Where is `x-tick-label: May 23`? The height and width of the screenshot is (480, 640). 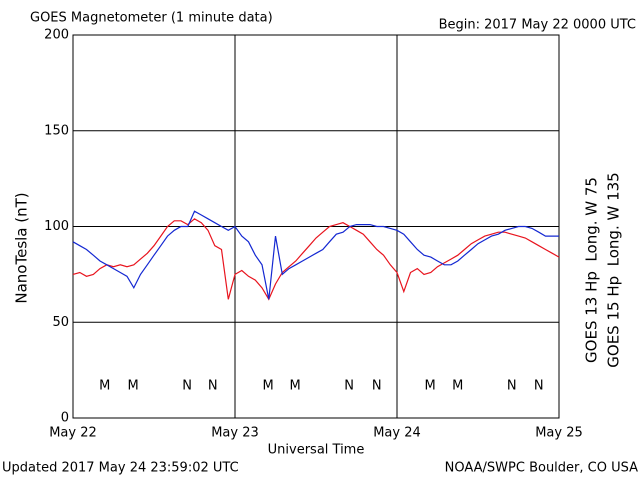 x-tick-label: May 23 is located at coordinates (235, 433).